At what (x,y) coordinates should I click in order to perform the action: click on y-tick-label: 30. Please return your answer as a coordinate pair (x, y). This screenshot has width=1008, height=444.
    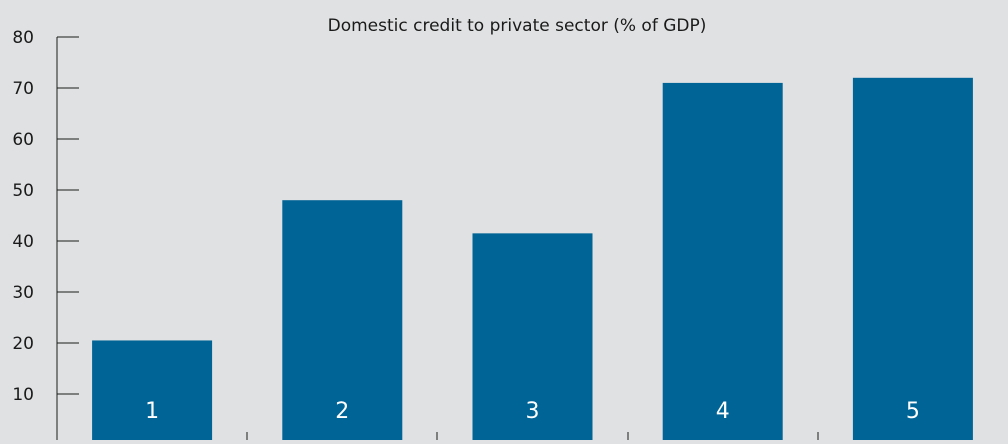
    Looking at the image, I should click on (23, 293).